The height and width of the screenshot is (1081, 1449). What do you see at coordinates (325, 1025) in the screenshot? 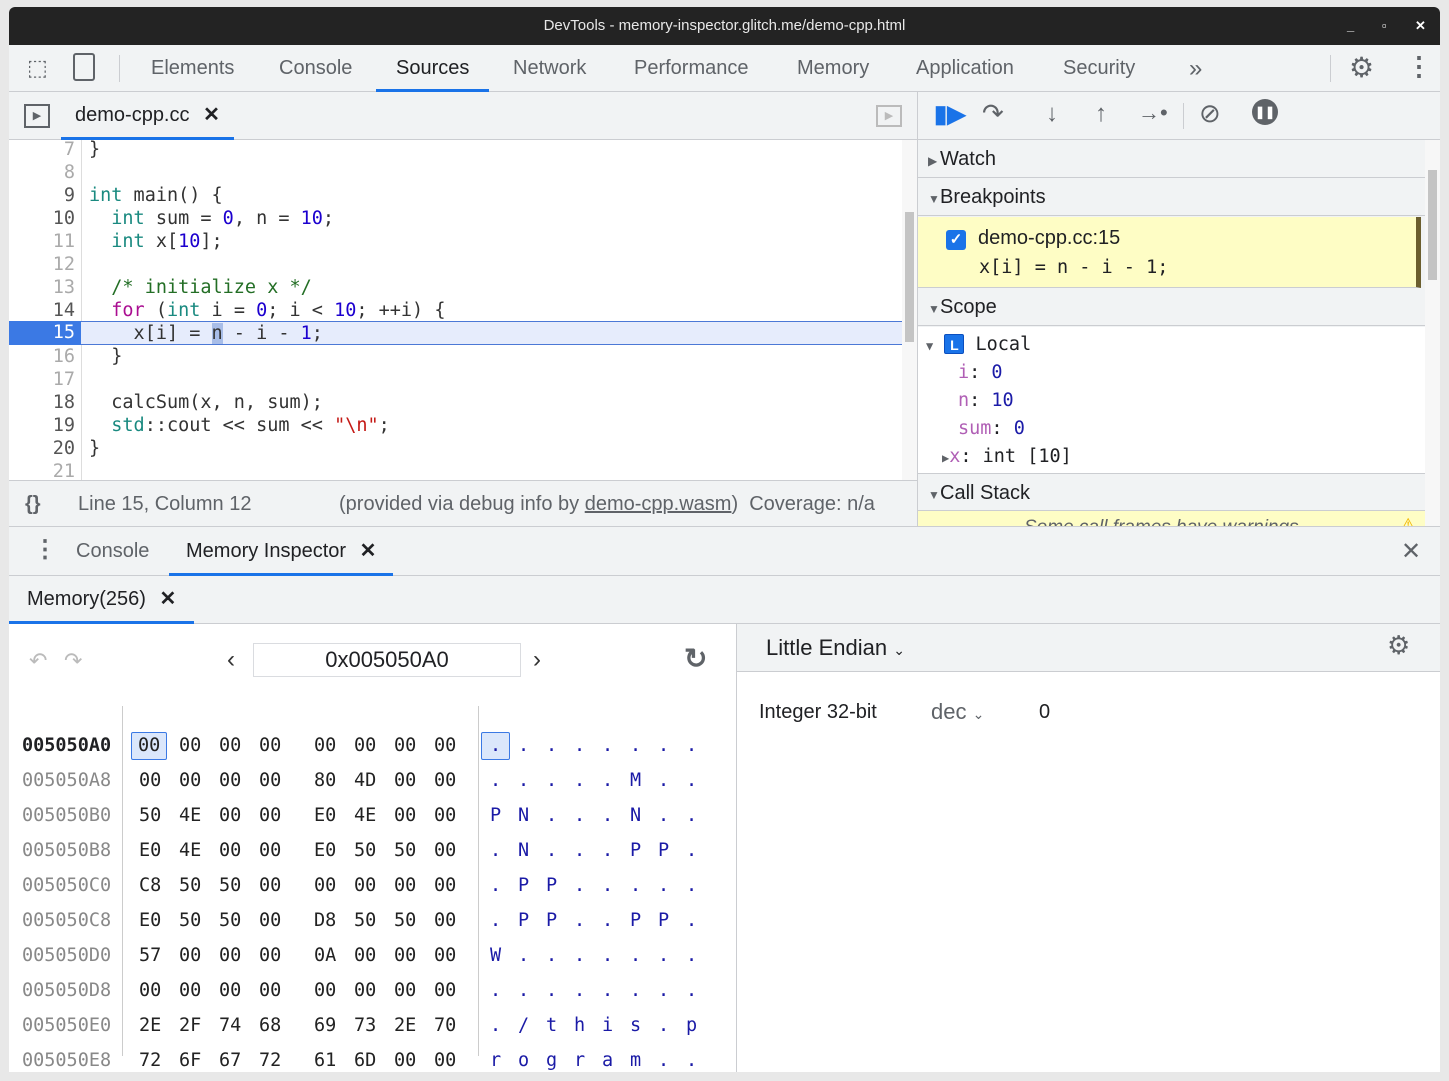
I see `byte-cell: 69` at bounding box center [325, 1025].